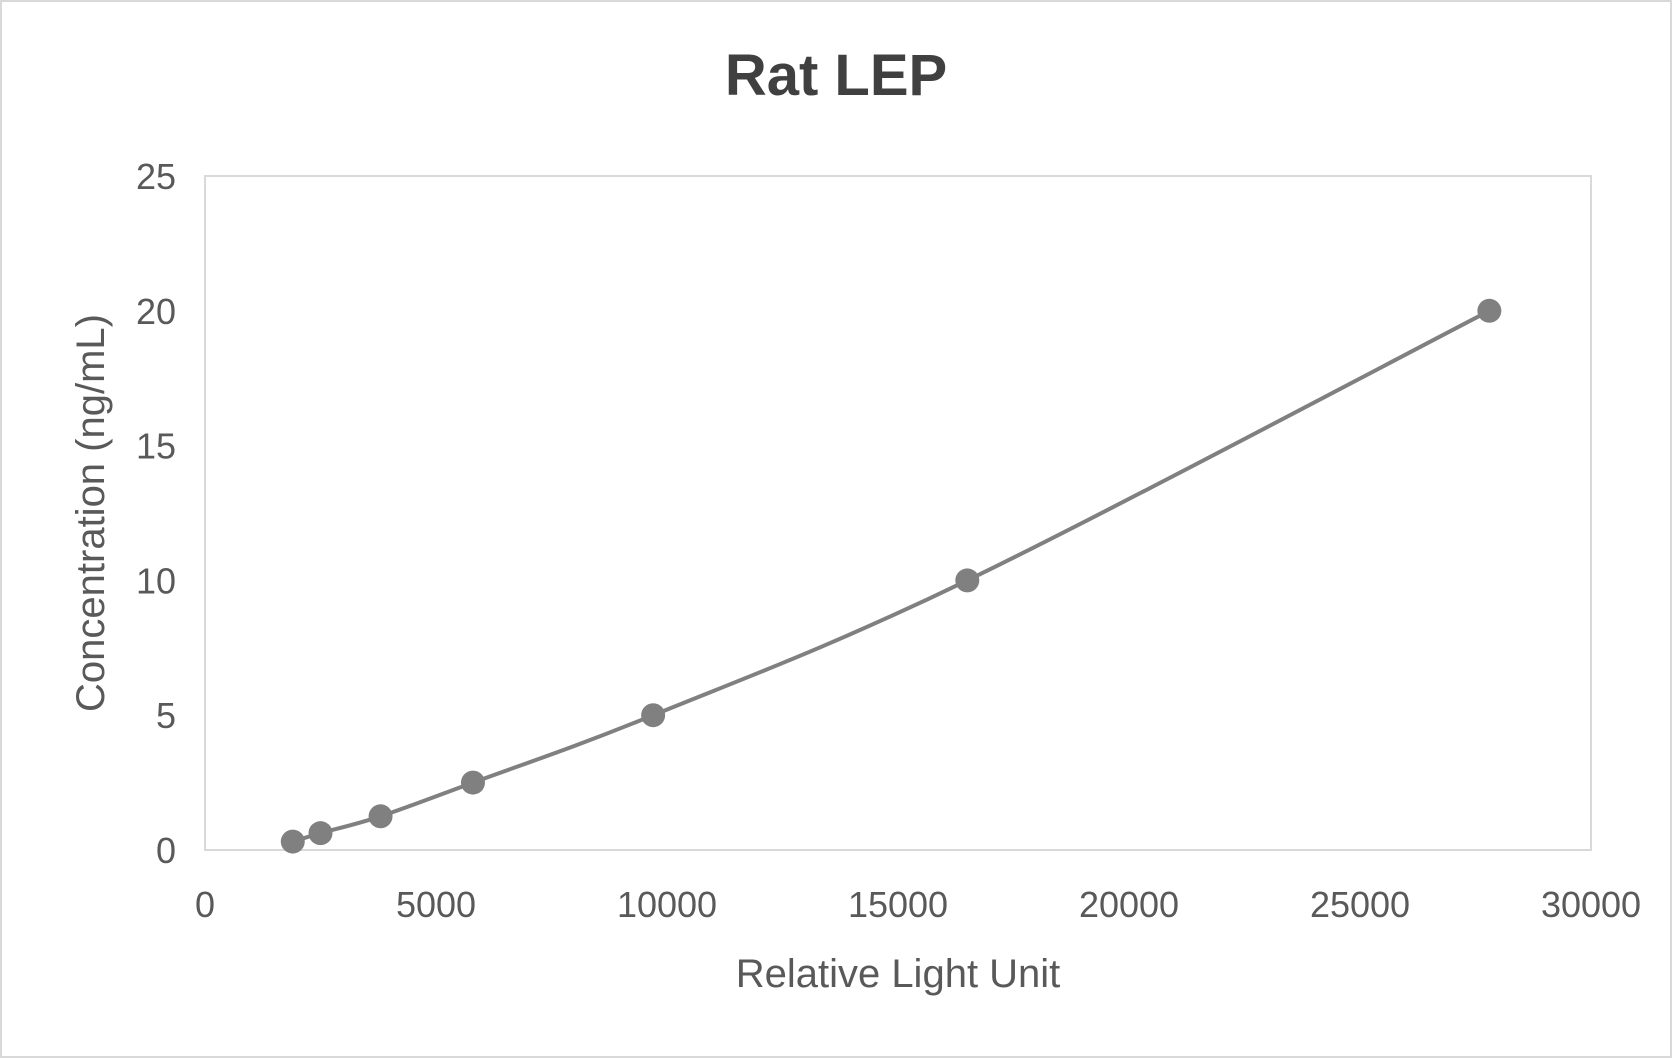 The image size is (1672, 1058). What do you see at coordinates (836, 75) in the screenshot?
I see `chart-title: Rat LEP` at bounding box center [836, 75].